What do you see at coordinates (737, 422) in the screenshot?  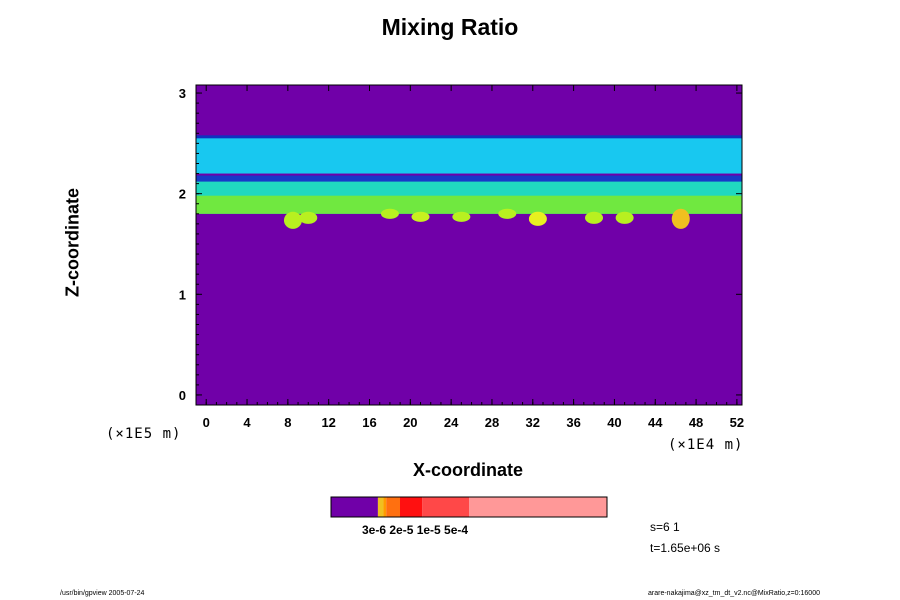 I see `x-tick-label: 52` at bounding box center [737, 422].